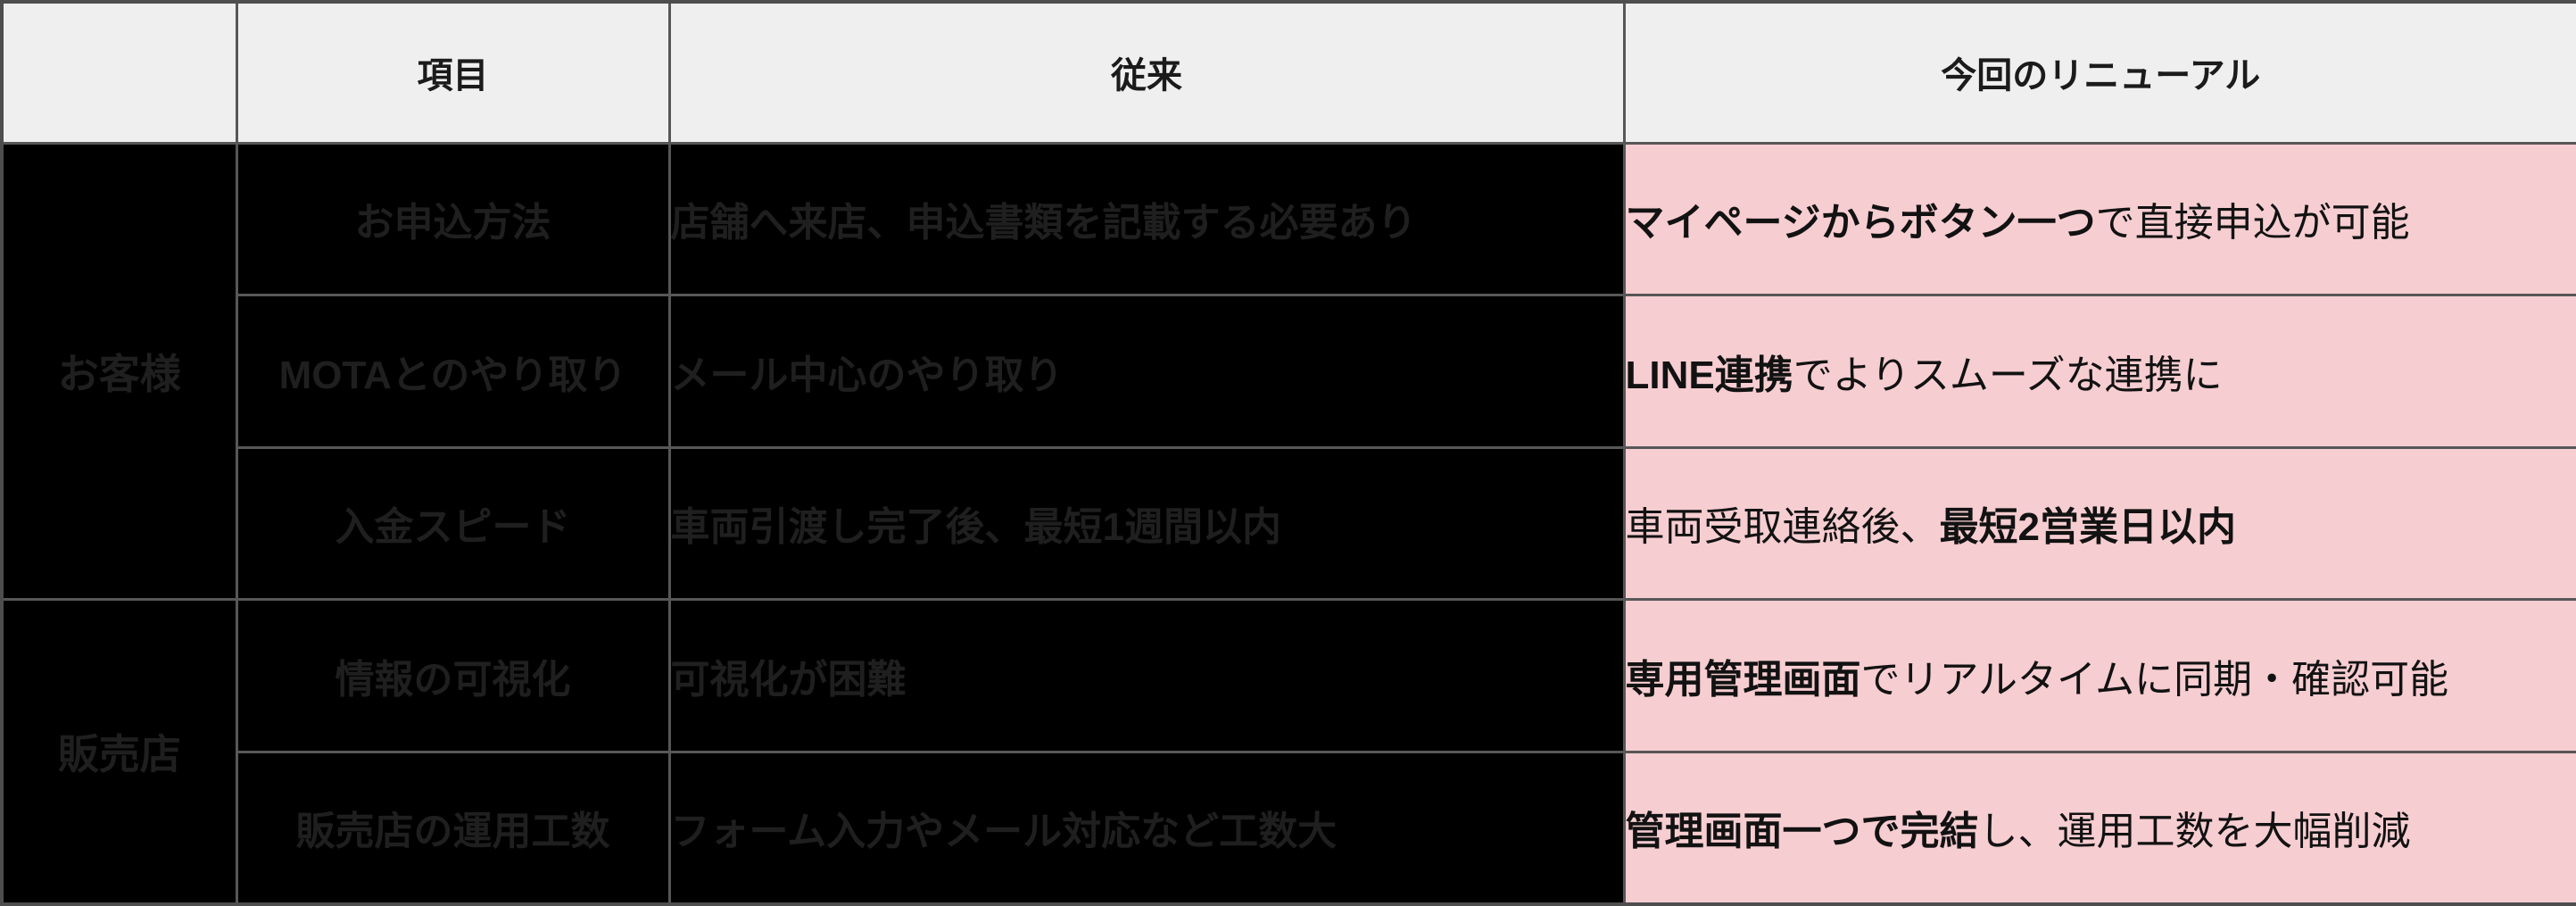  I want to click on renewal-cell: 専用管理画面でリアルタイムに同期・確認可能, so click(2099, 675).